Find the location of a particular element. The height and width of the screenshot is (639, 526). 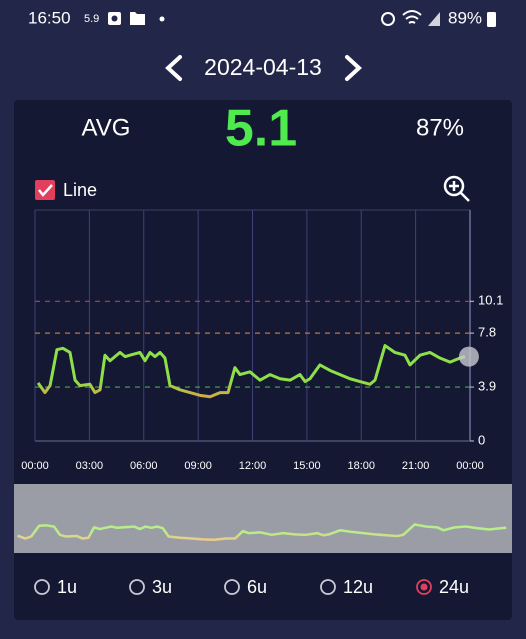

radio-dot is located at coordinates (424, 587).